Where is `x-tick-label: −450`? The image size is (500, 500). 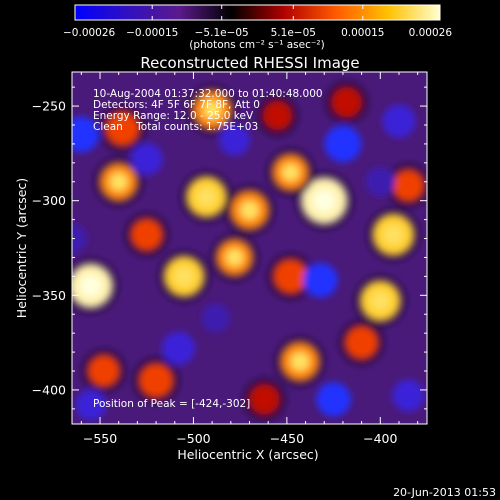 x-tick-label: −450 is located at coordinates (287, 438).